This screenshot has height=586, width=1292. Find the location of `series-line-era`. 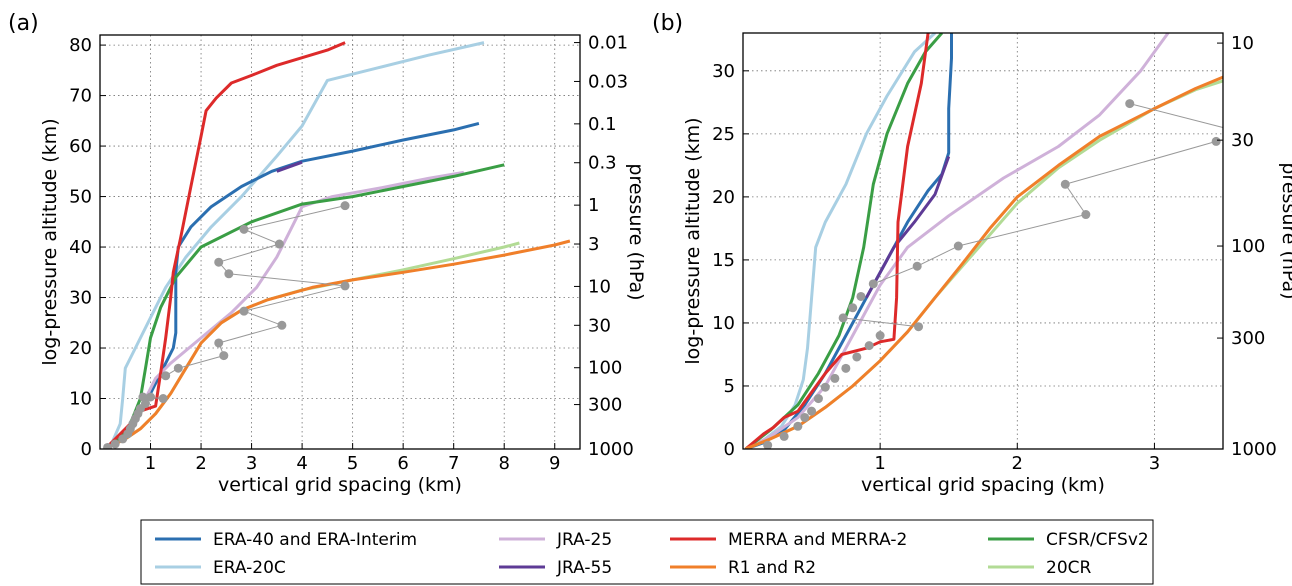

series-line-era is located at coordinates (849, 241).